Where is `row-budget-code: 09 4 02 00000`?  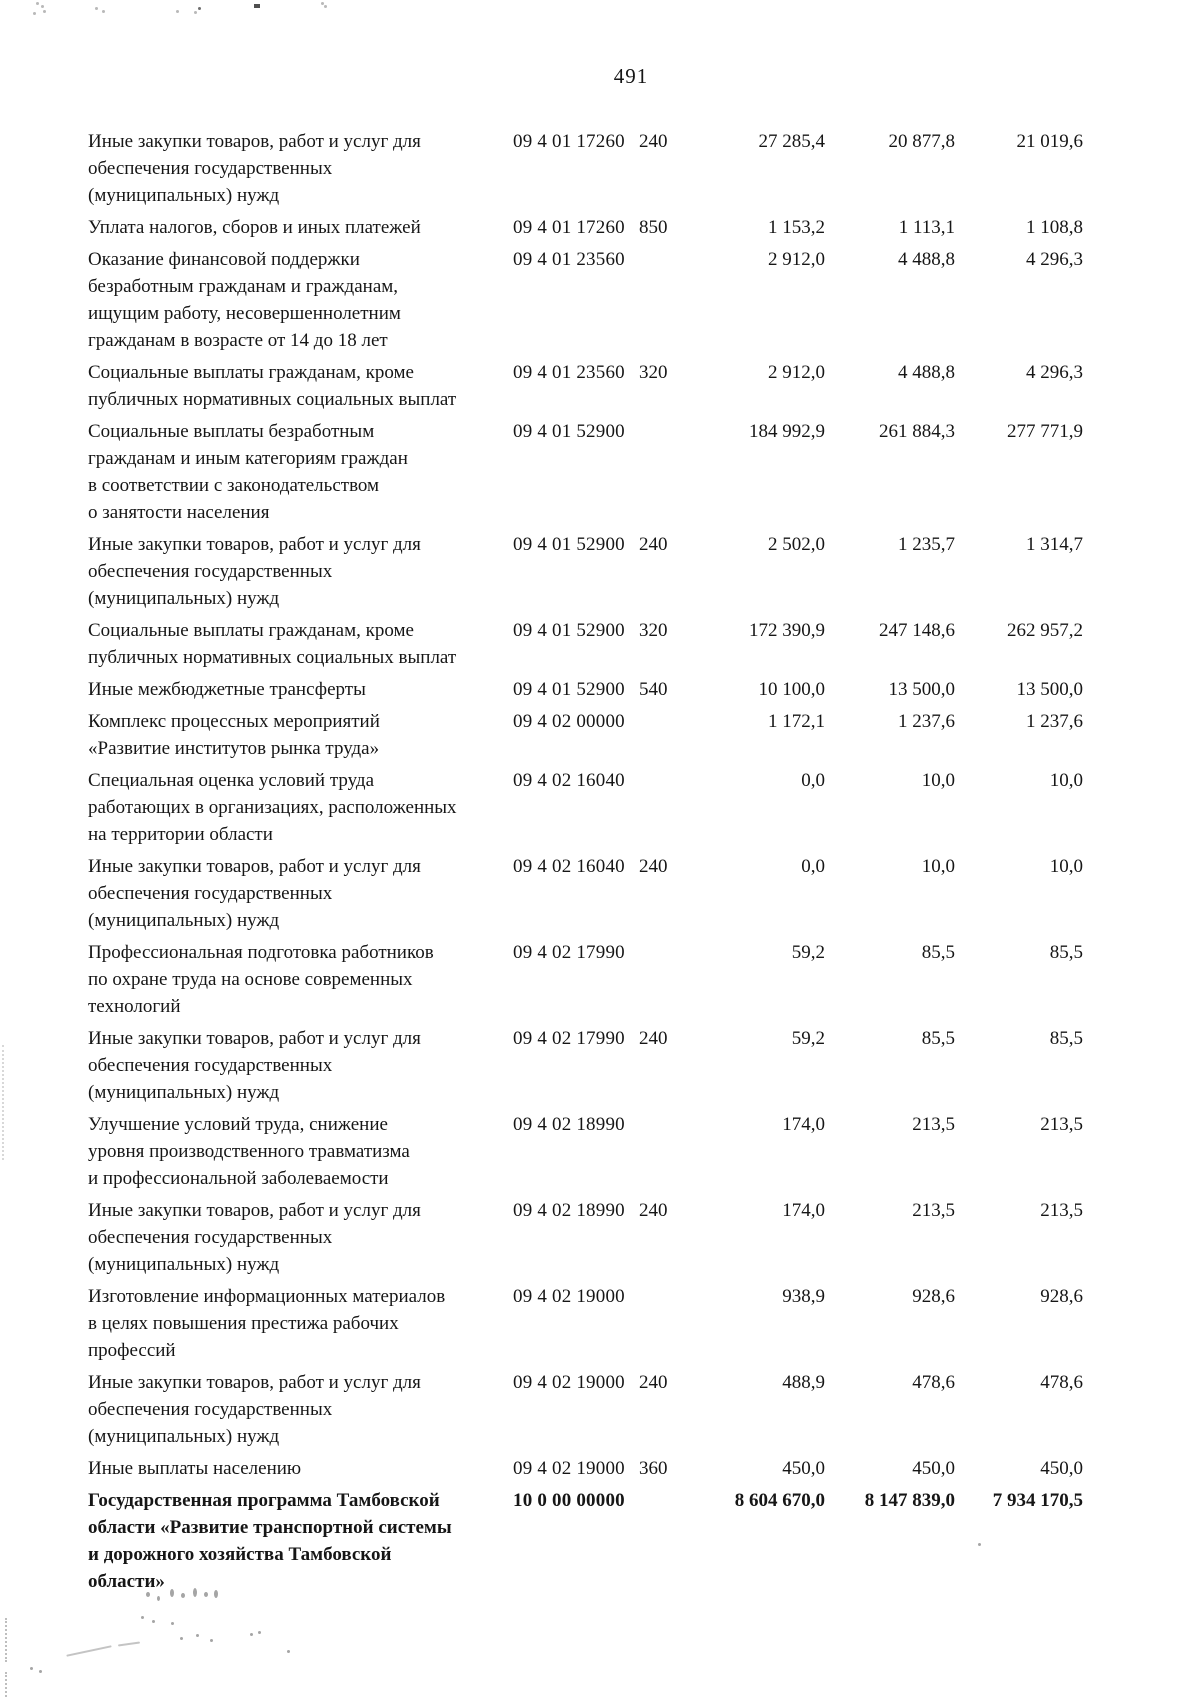 row-budget-code: 09 4 02 00000 is located at coordinates (569, 721).